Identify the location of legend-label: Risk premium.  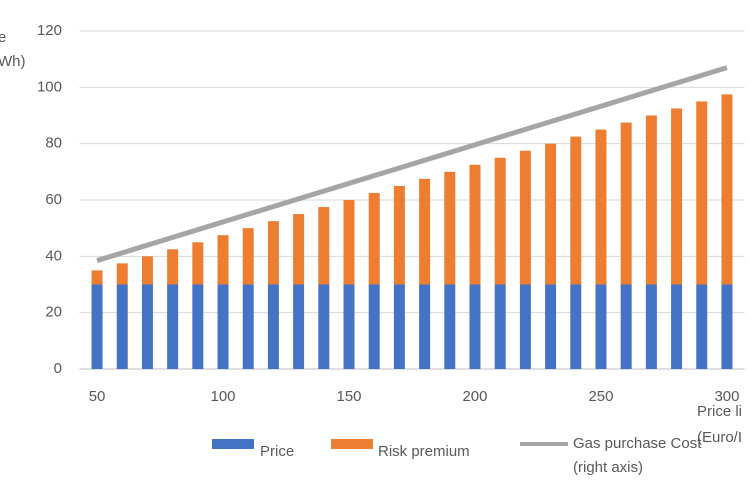
(424, 451).